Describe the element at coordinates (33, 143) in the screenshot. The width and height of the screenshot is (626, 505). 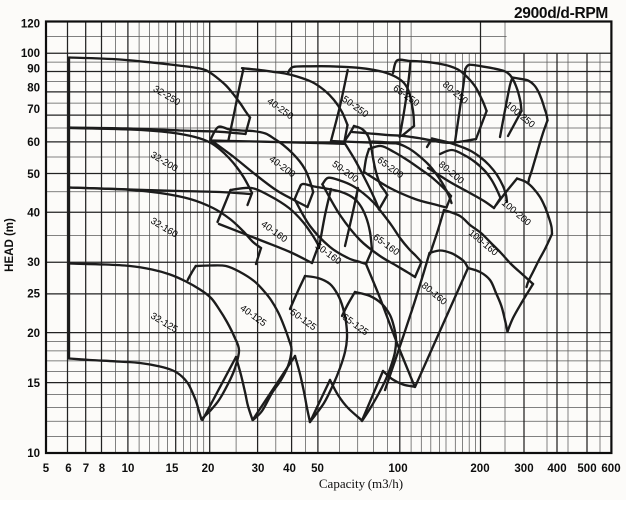
I see `svg-text: 60` at that location.